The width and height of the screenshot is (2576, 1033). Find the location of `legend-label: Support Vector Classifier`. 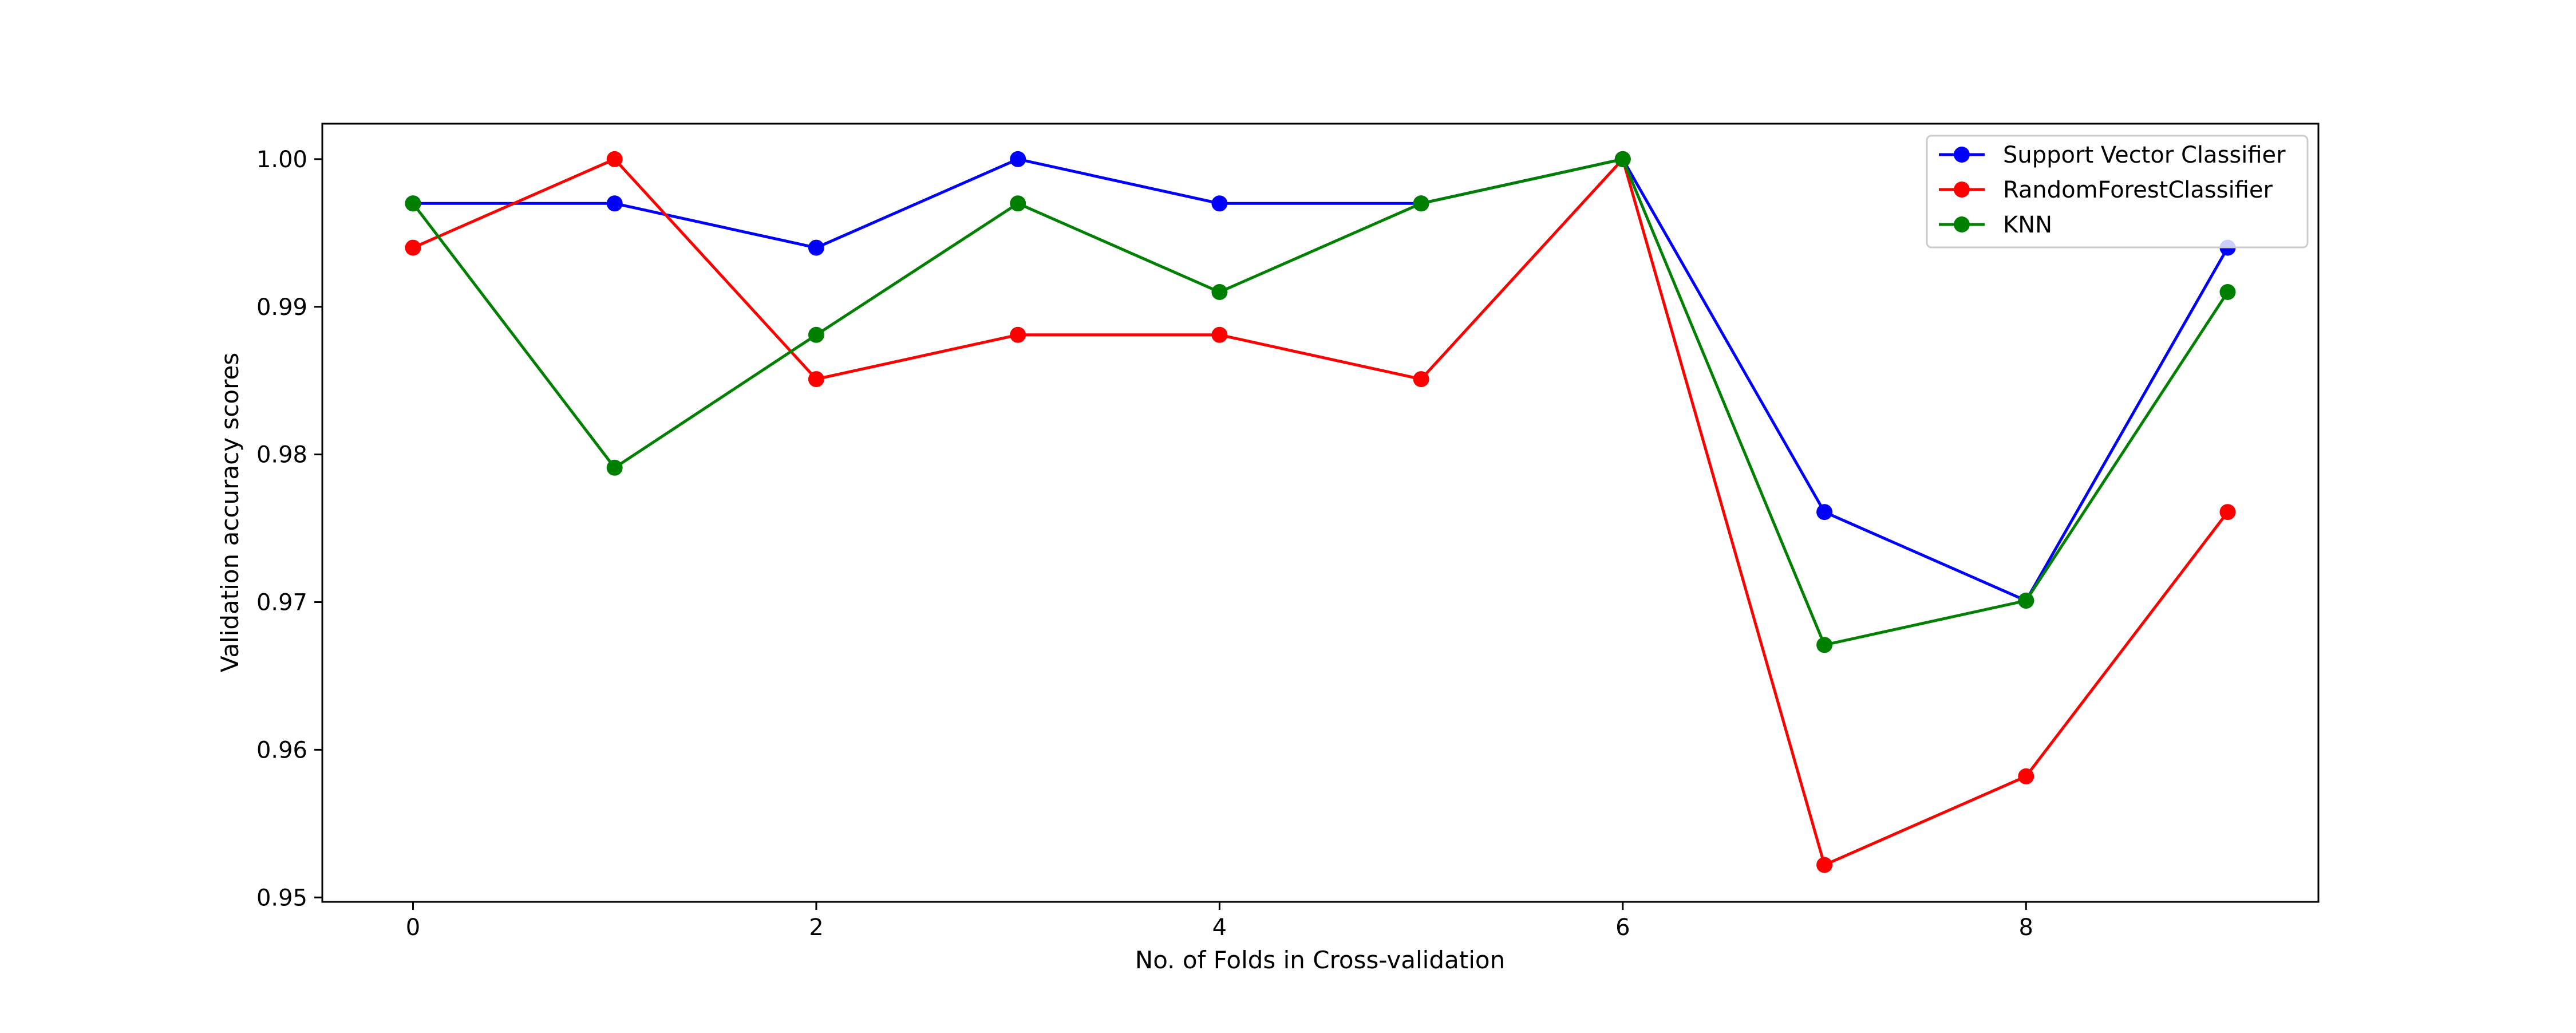

legend-label: Support Vector Classifier is located at coordinates (2144, 155).